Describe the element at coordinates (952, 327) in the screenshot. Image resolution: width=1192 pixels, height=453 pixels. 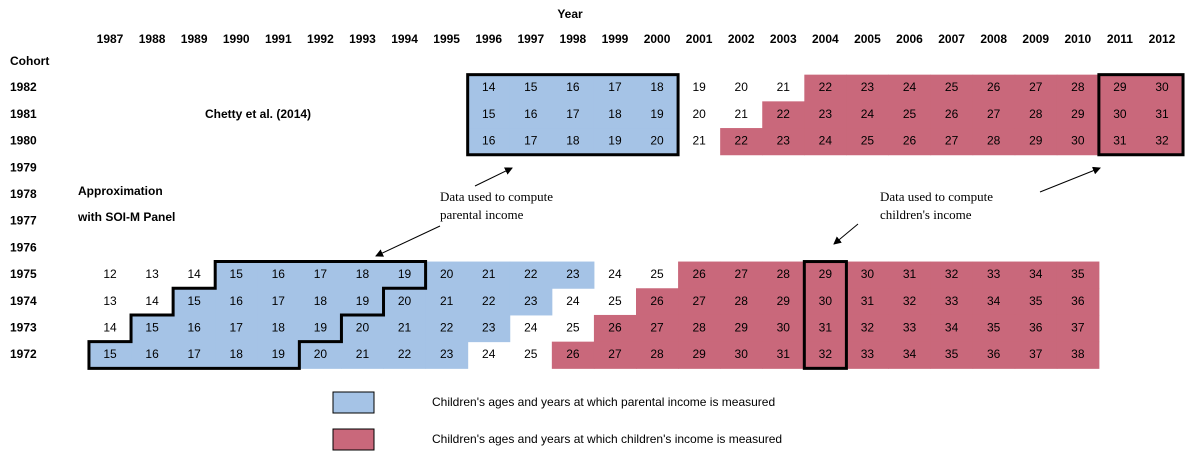
I see `age: 34` at that location.